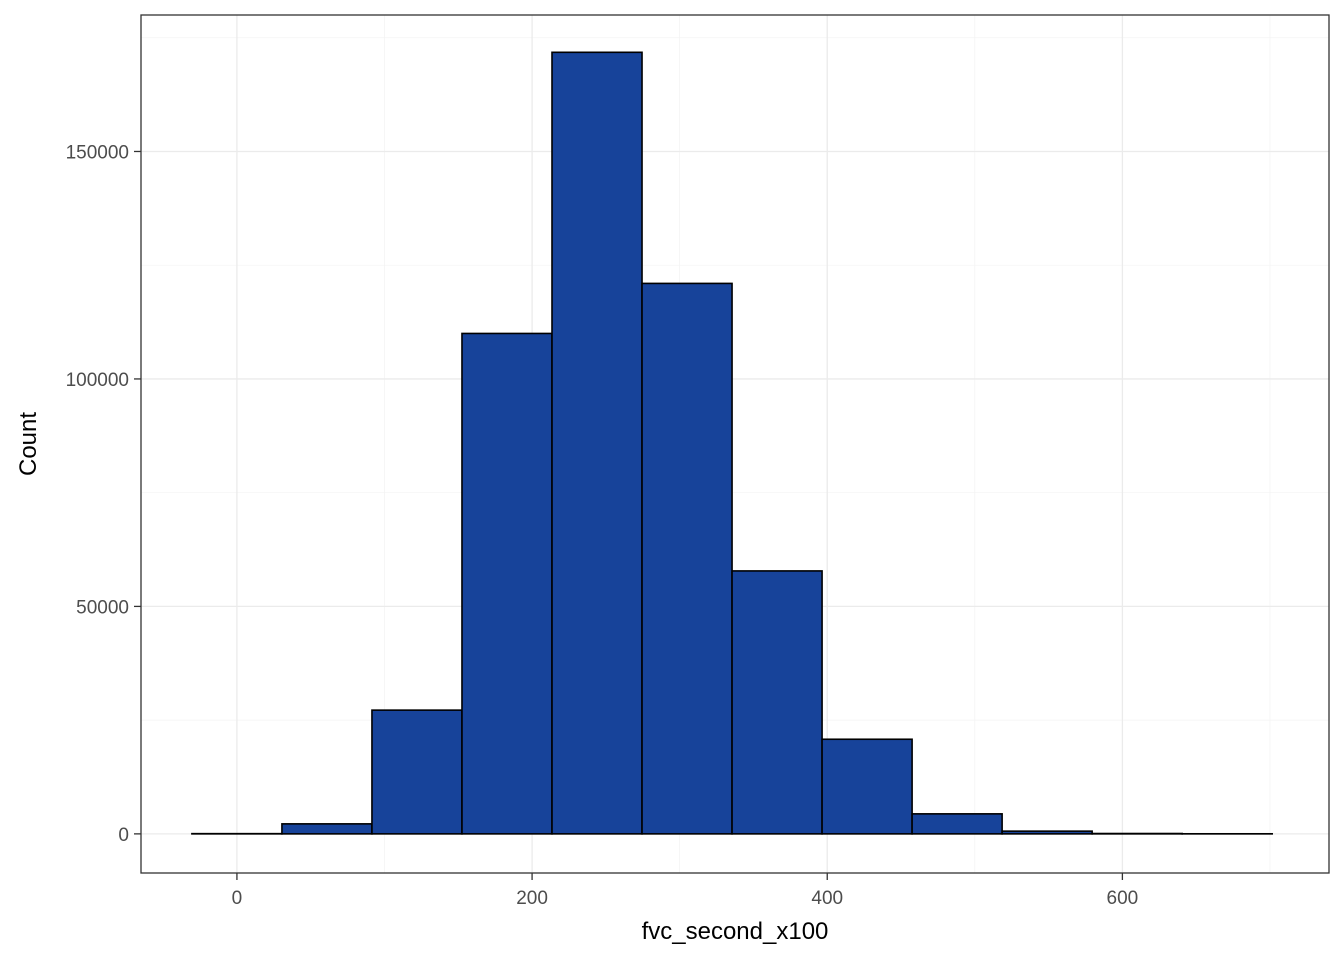 This screenshot has width=1344, height=960. What do you see at coordinates (685, 891) in the screenshot?
I see `x-axis: 0 200 400 600` at bounding box center [685, 891].